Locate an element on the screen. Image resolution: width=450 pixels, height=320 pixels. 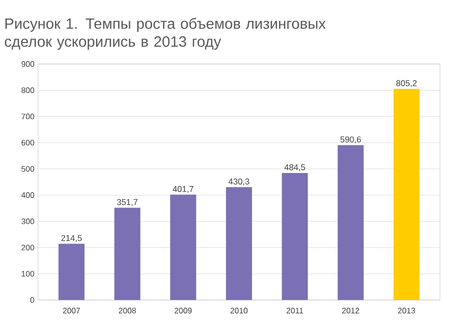
data-label: 214,5 is located at coordinates (71, 238).